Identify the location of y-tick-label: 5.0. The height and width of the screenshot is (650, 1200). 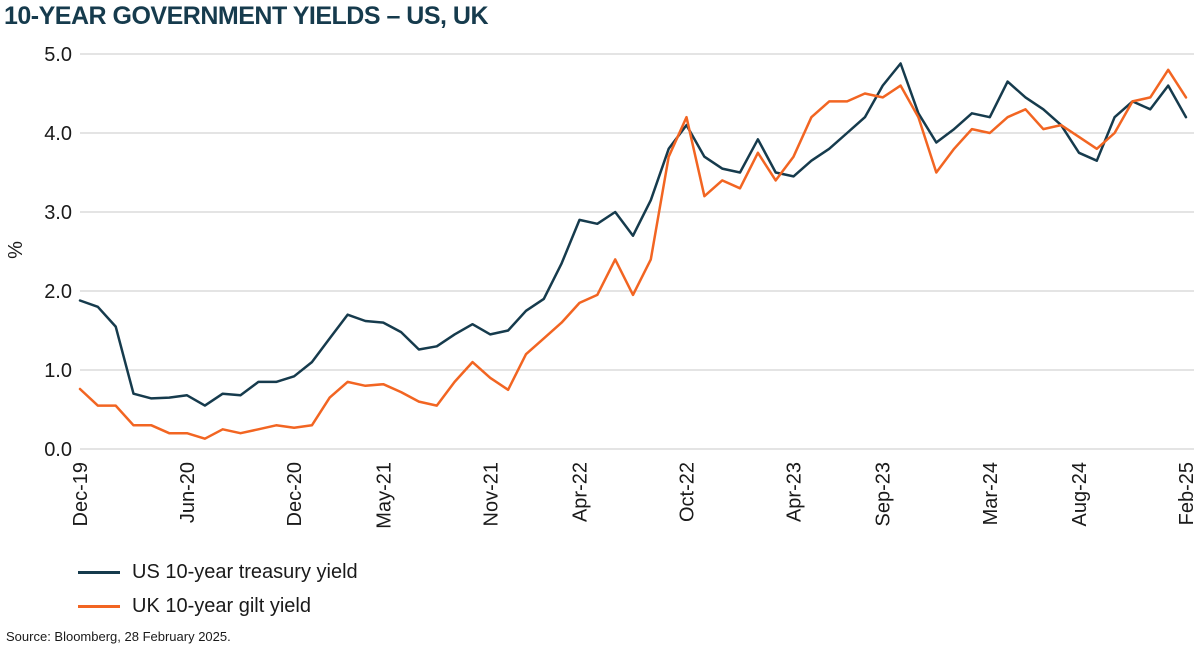
(58, 55).